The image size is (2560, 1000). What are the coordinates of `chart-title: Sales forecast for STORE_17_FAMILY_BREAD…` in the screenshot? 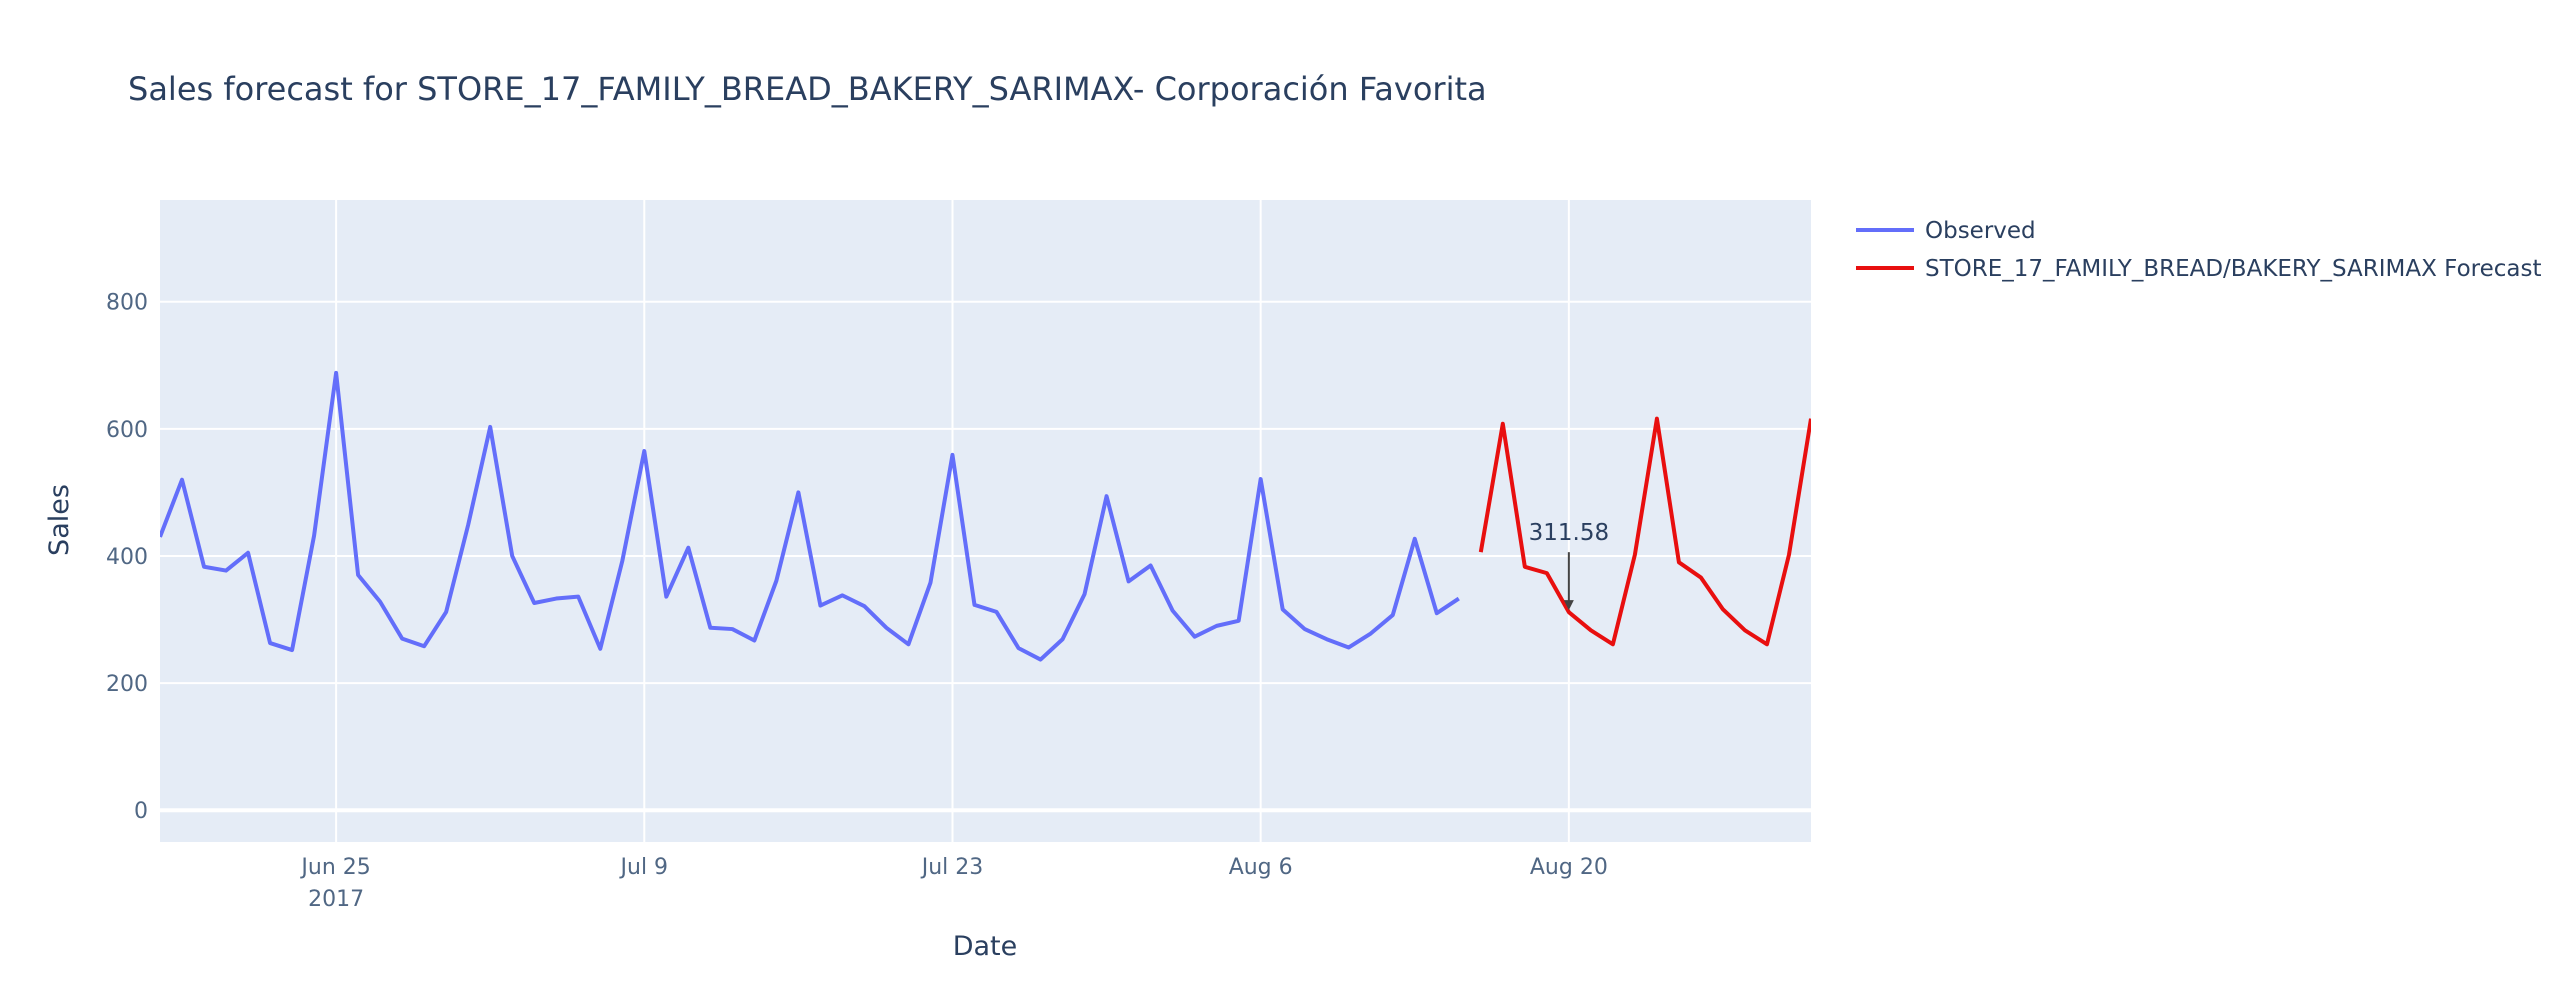 It's located at (807, 89).